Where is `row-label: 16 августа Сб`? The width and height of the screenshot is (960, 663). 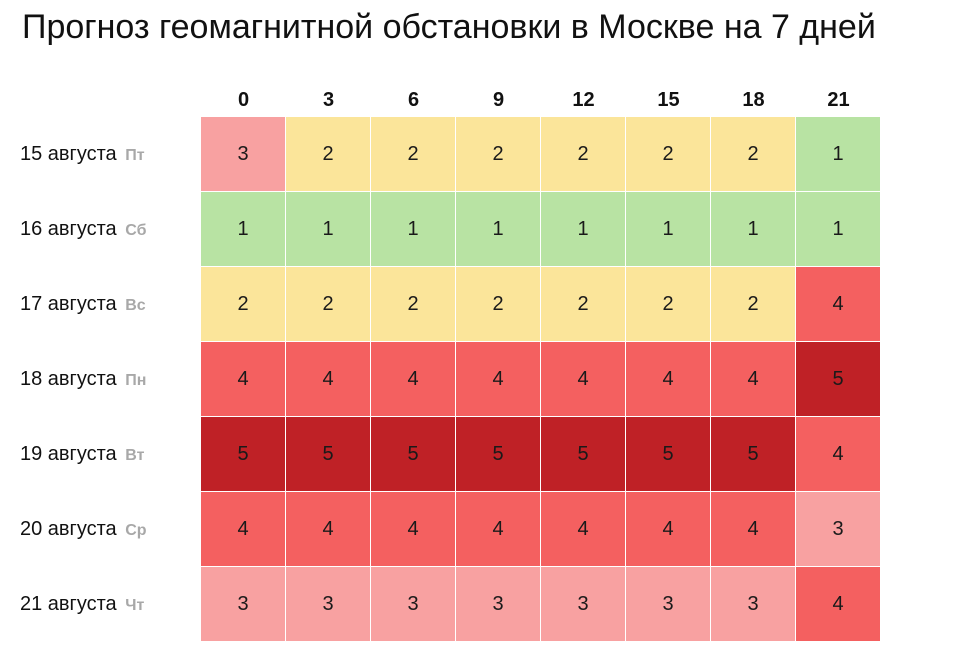 row-label: 16 августа Сб is located at coordinates (83, 229).